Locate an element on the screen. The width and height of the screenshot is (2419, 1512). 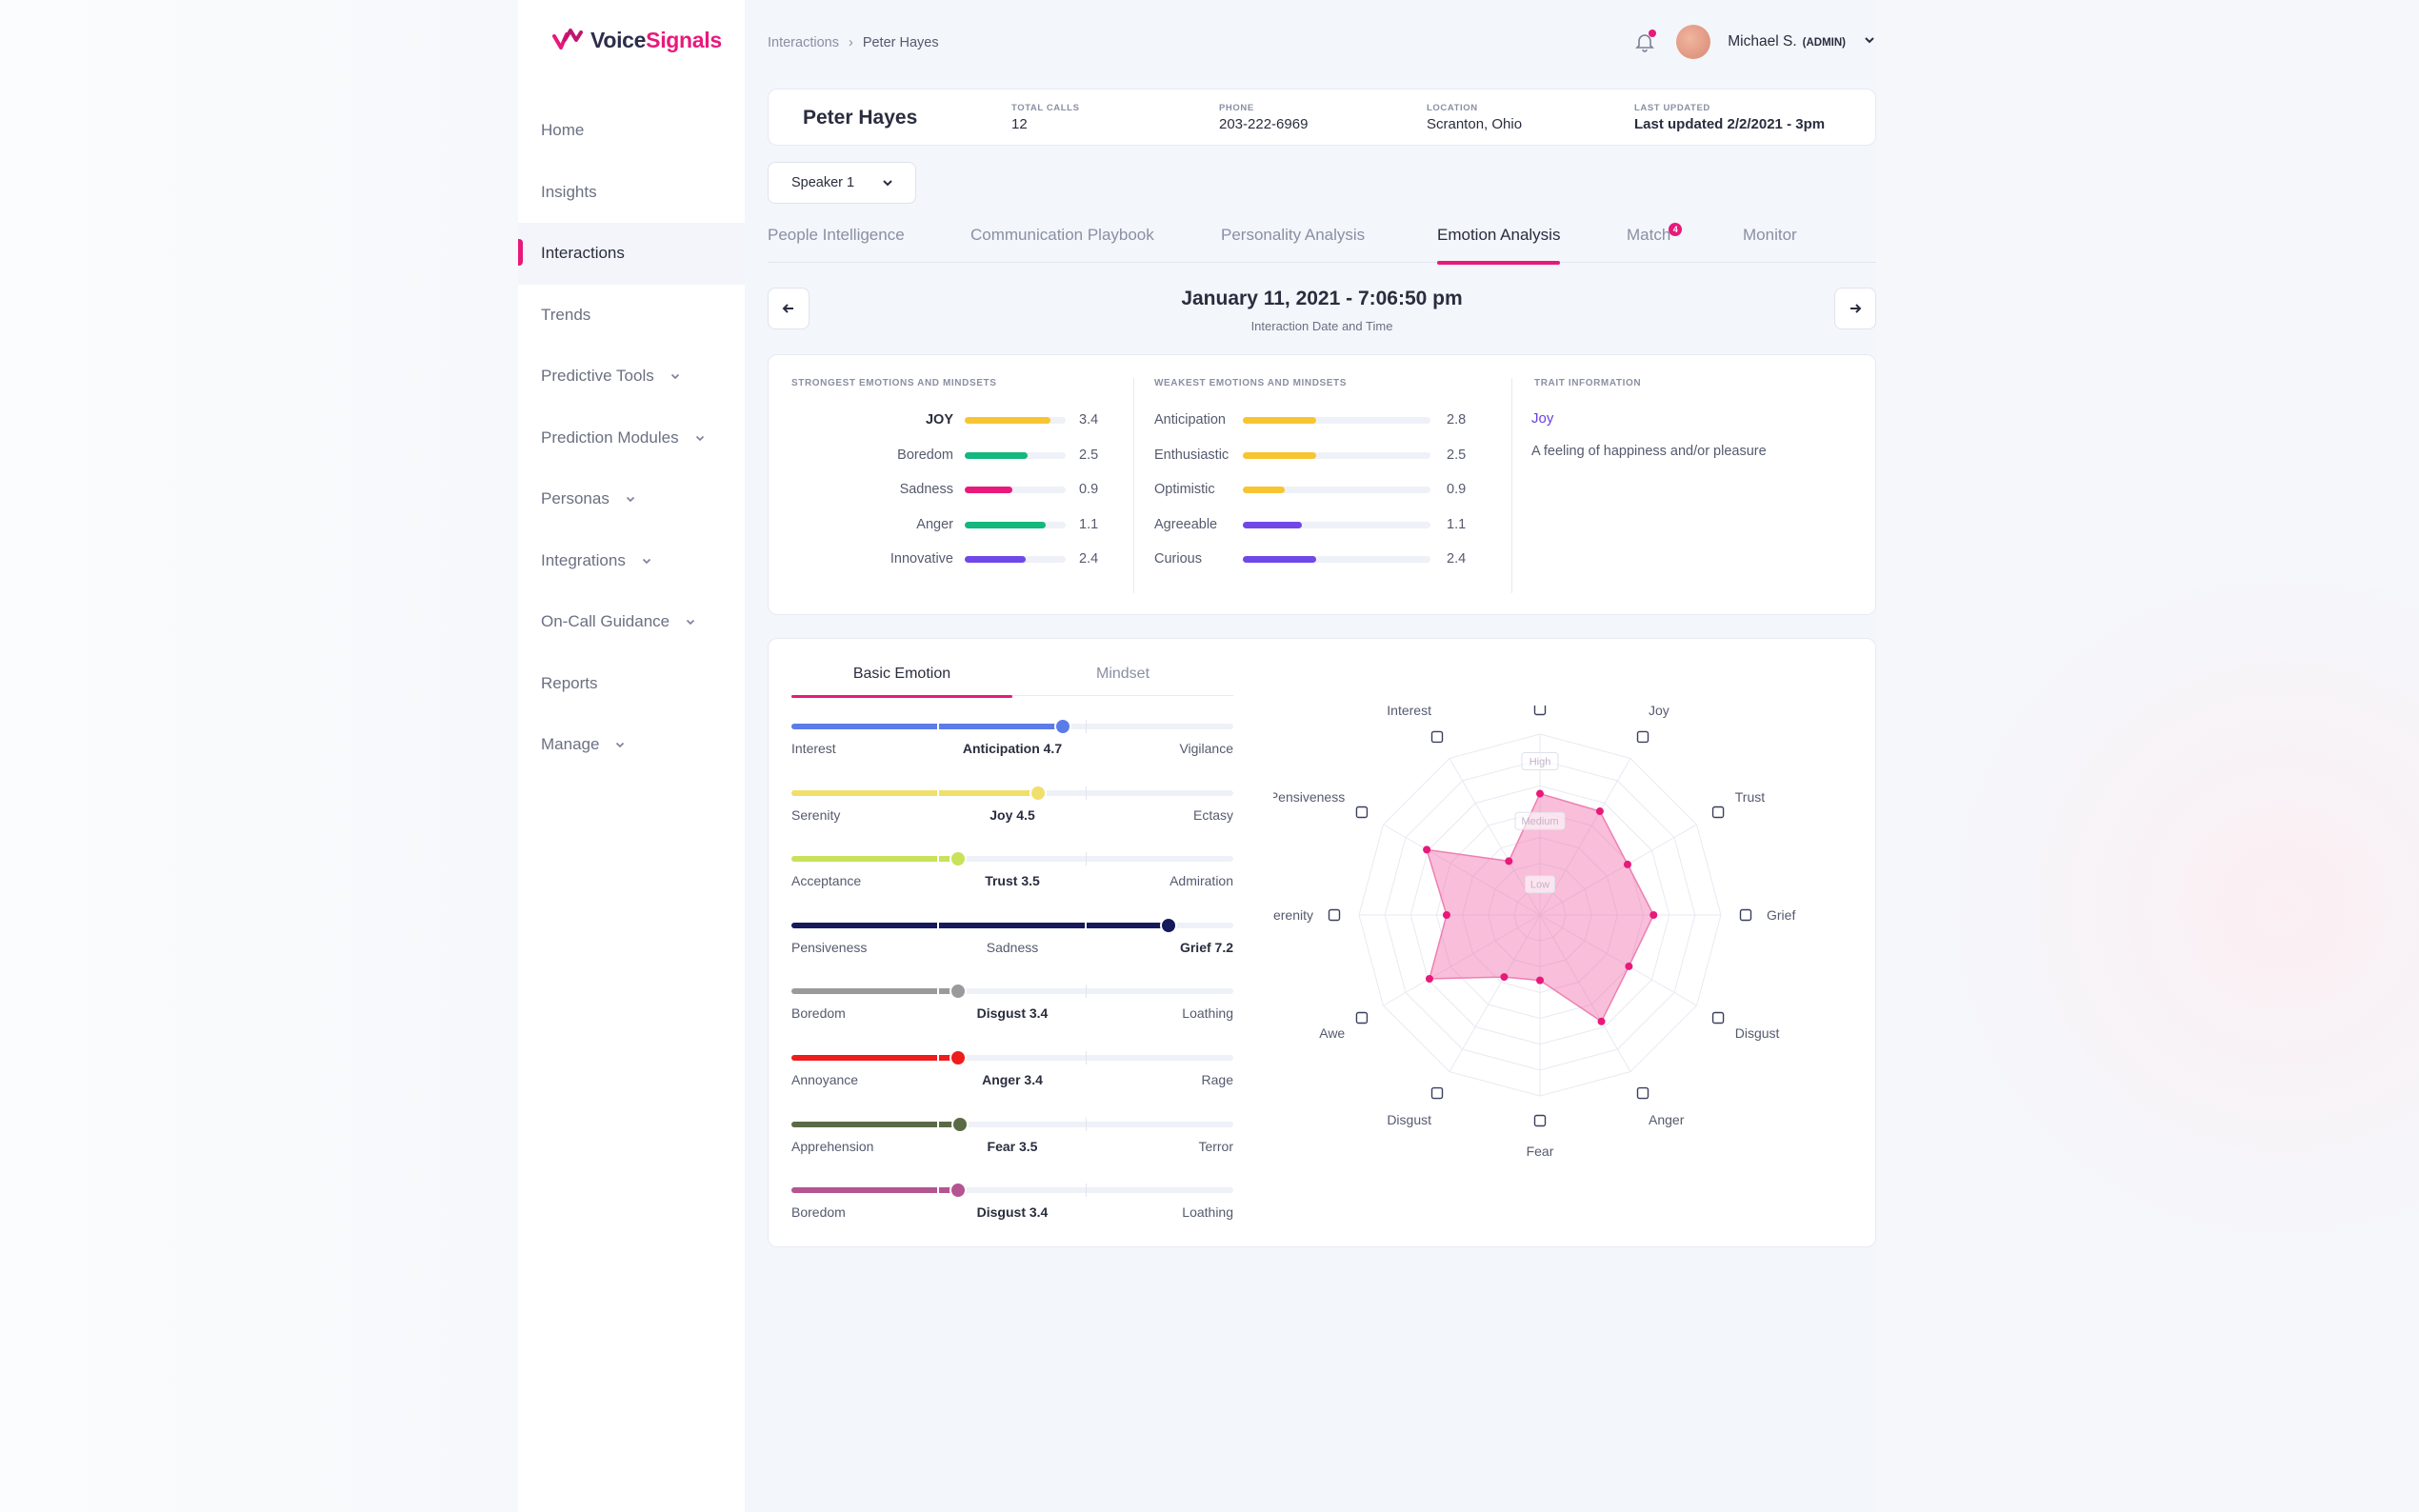
sidebar-item-personas: Personas is located at coordinates (900, 499).